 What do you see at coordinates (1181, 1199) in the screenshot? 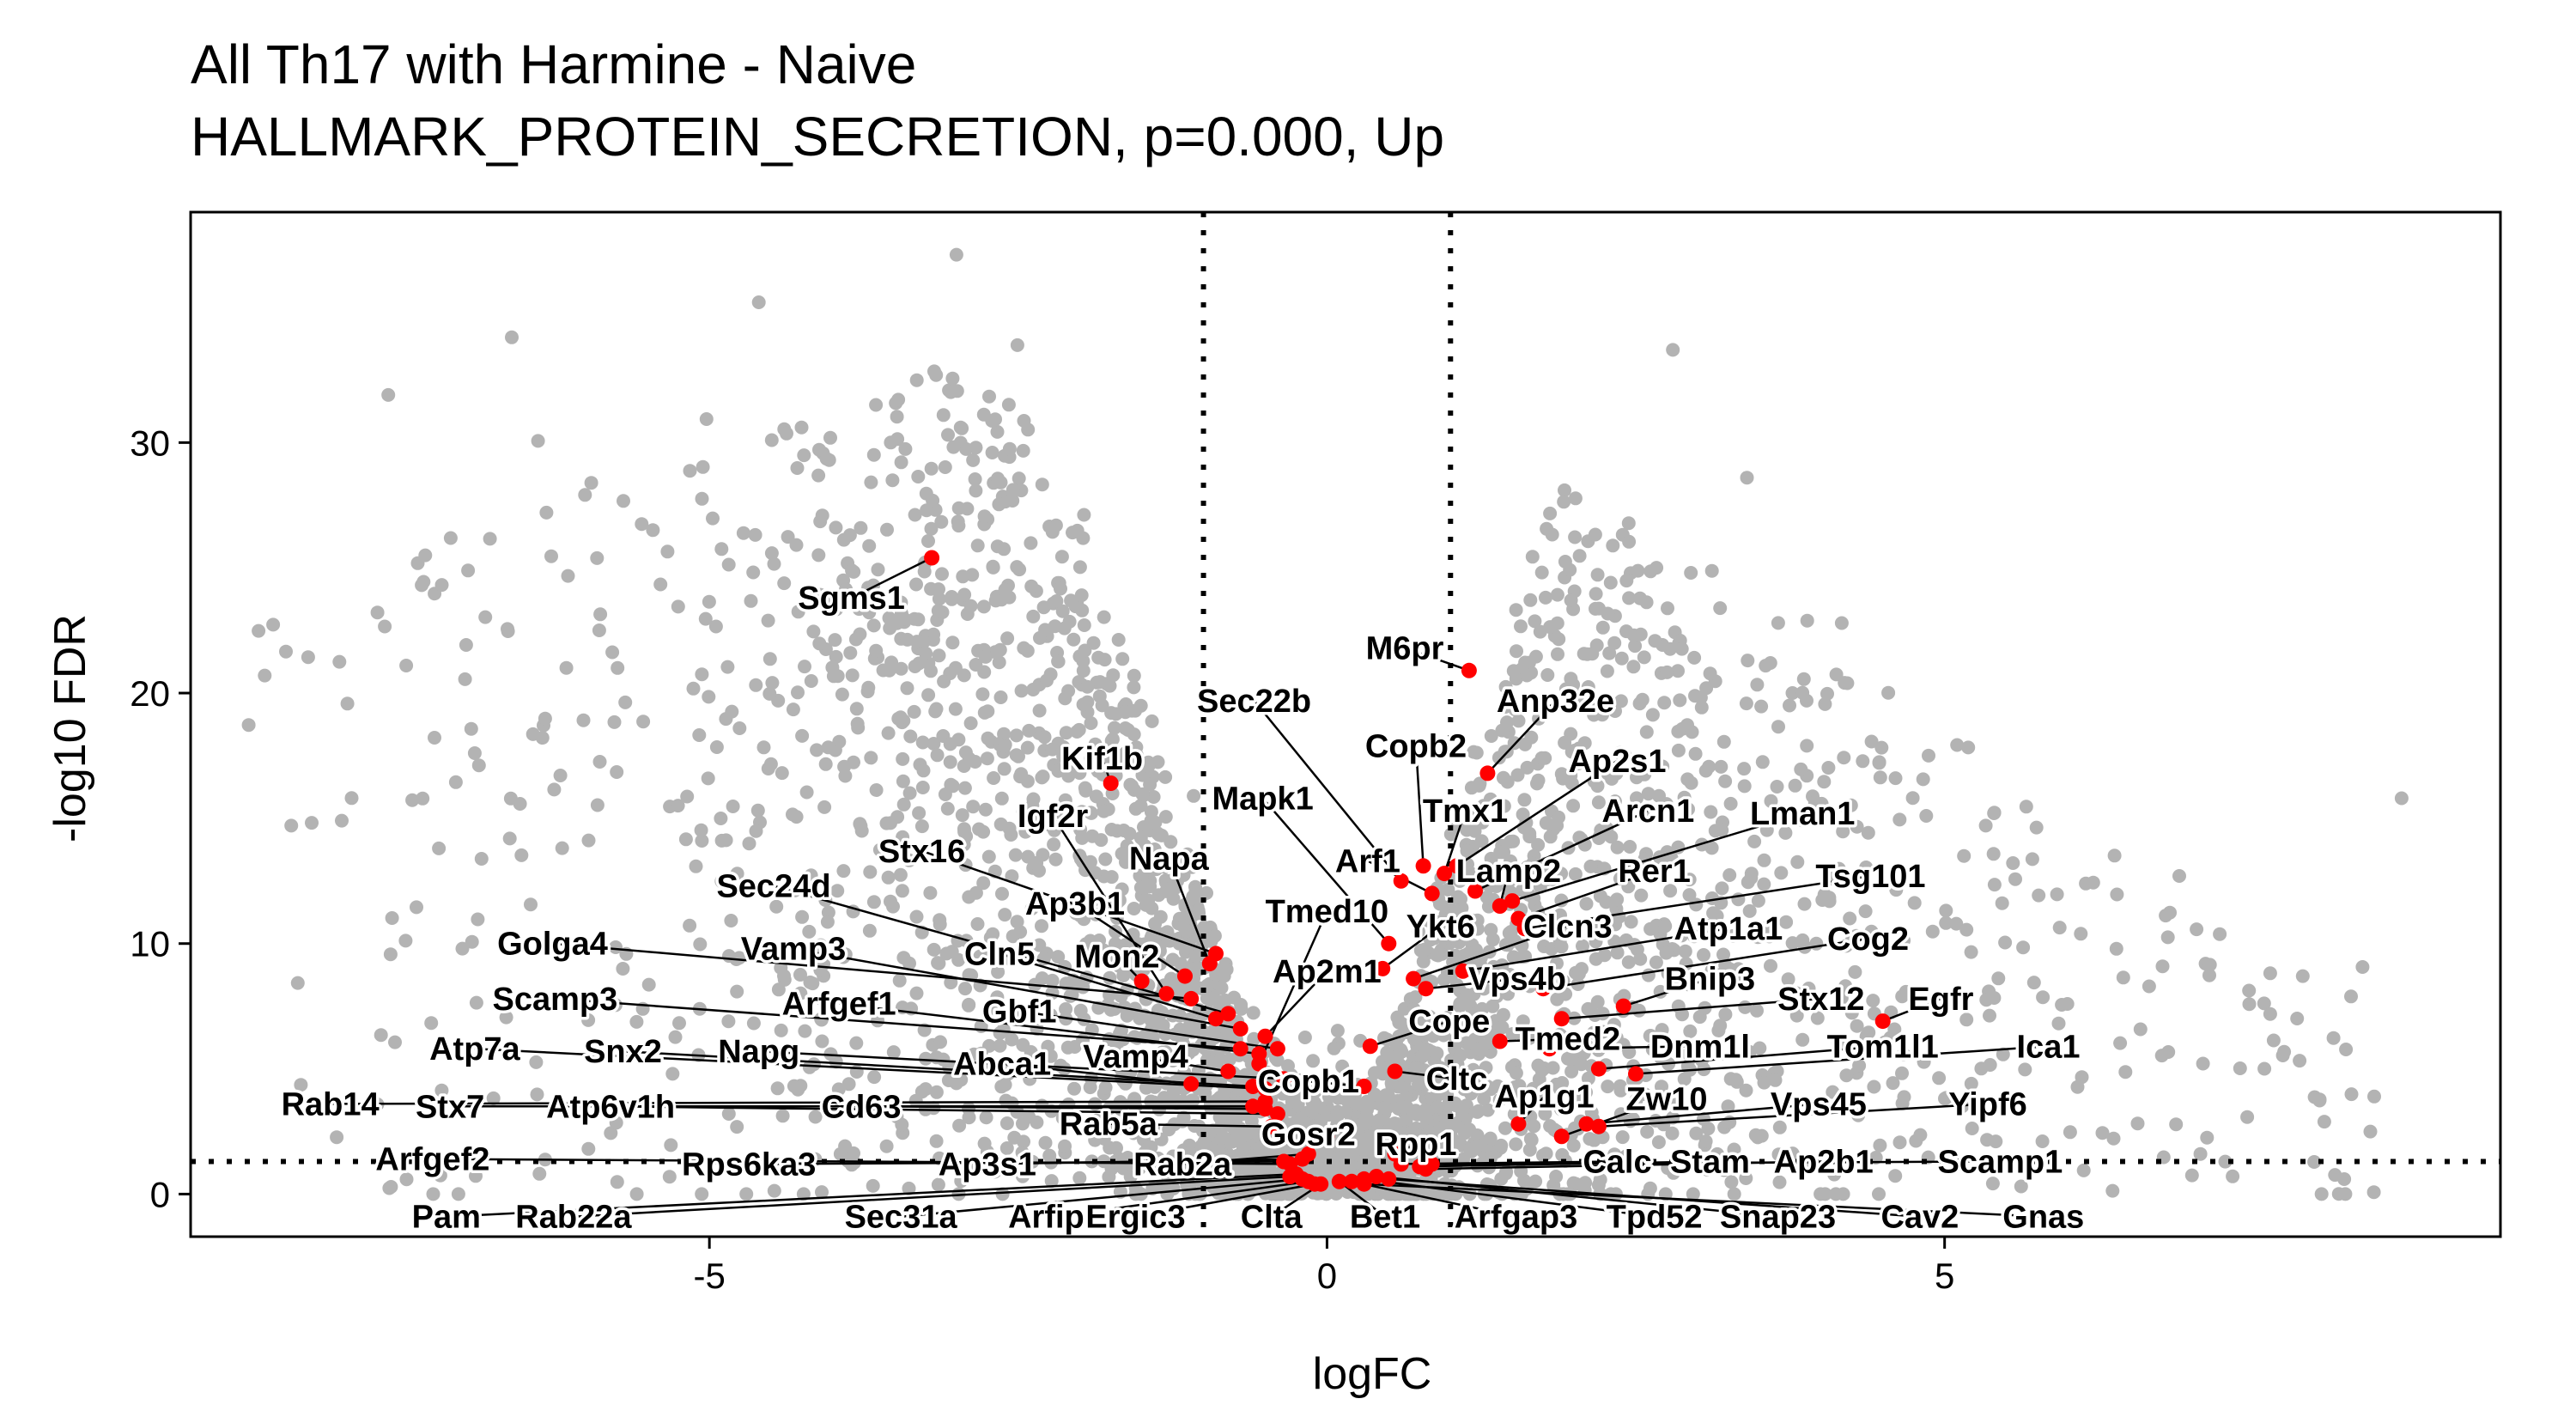
I see `connector-arfip1` at bounding box center [1181, 1199].